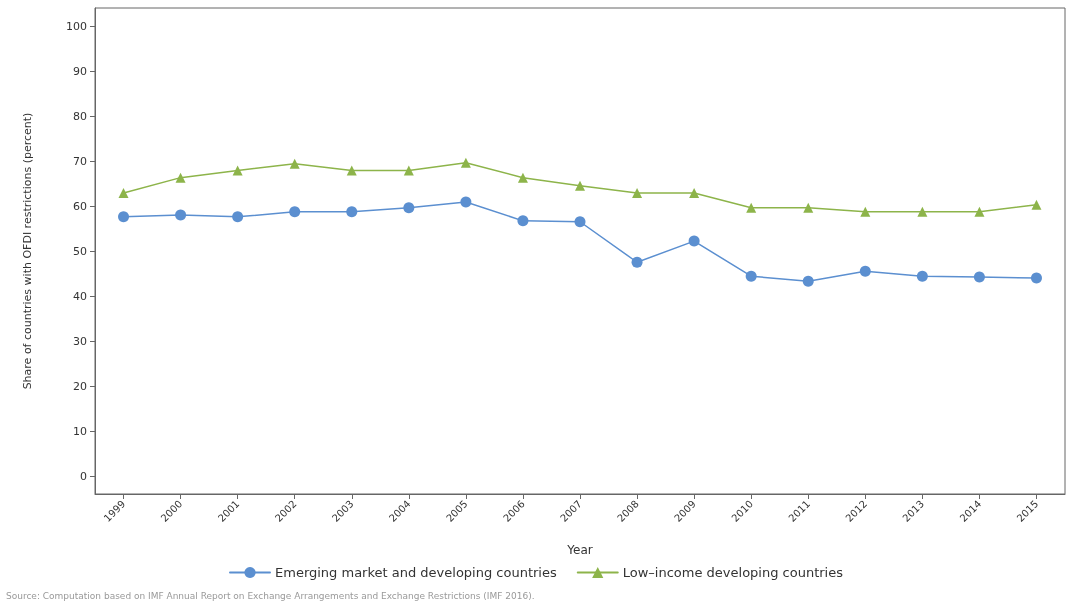 This screenshot has width=1072, height=602. What do you see at coordinates (80, 116) in the screenshot?
I see `y-tick-label: 80` at bounding box center [80, 116].